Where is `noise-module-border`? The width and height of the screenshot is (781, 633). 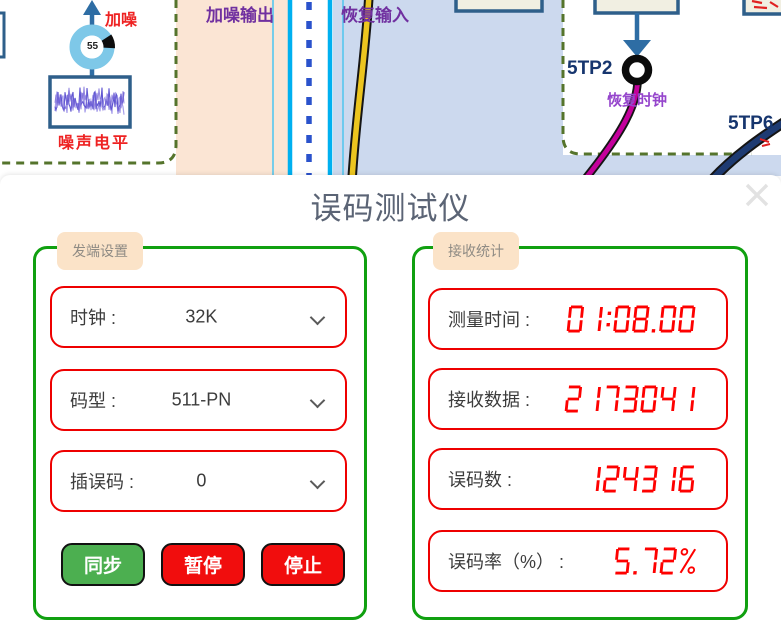 noise-module-border is located at coordinates (89, 82).